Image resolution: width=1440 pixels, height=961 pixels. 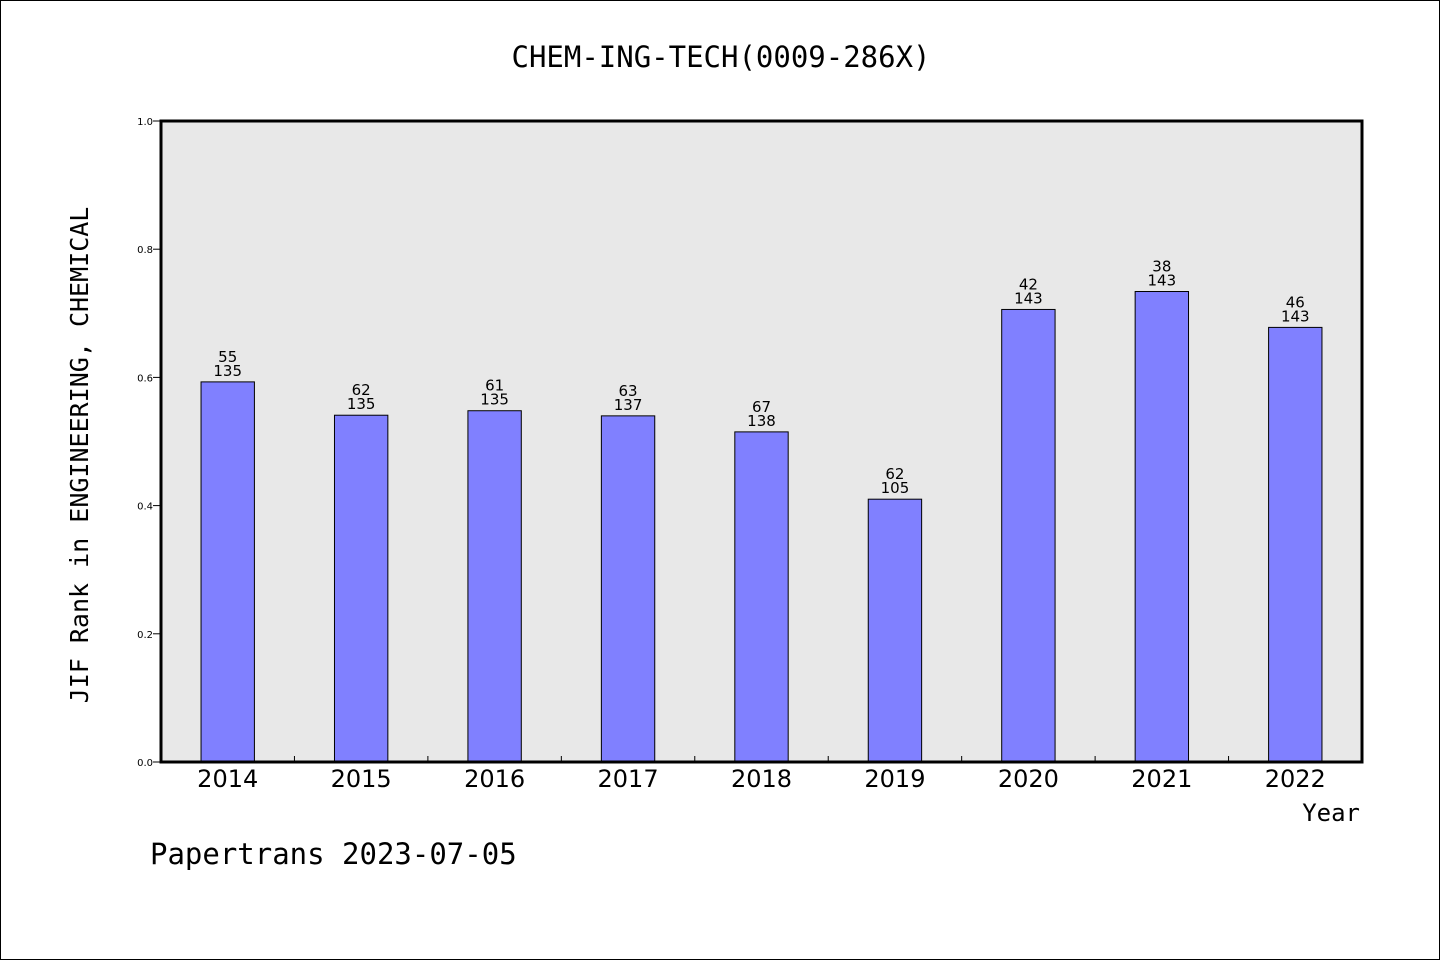 What do you see at coordinates (149, 443) in the screenshot?
I see `y-axis: 0.0 0.2 0.4 0.6 0.8 1.0` at bounding box center [149, 443].